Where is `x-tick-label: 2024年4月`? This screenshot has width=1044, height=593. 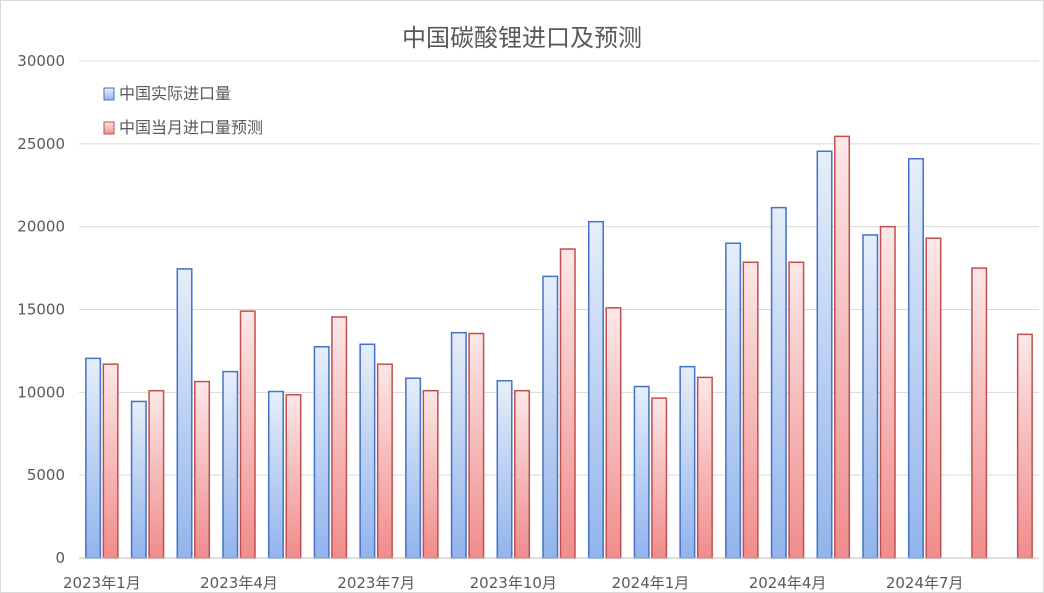
x-tick-label: 2024年4月 is located at coordinates (788, 583).